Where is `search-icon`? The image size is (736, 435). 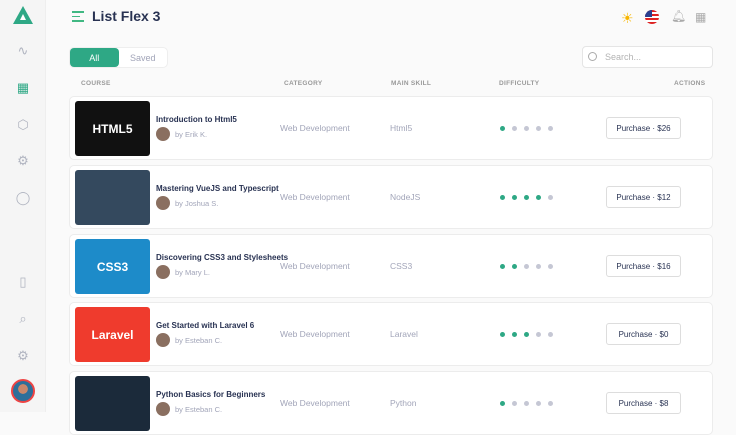 search-icon is located at coordinates (592, 56).